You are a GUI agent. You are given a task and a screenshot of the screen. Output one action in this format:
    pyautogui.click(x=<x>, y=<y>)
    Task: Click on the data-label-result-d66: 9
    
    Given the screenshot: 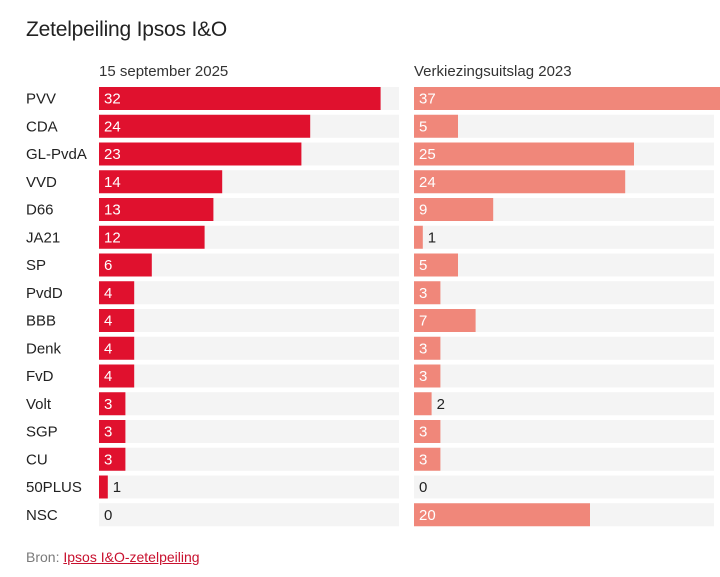 What is the action you would take?
    pyautogui.click(x=423, y=210)
    